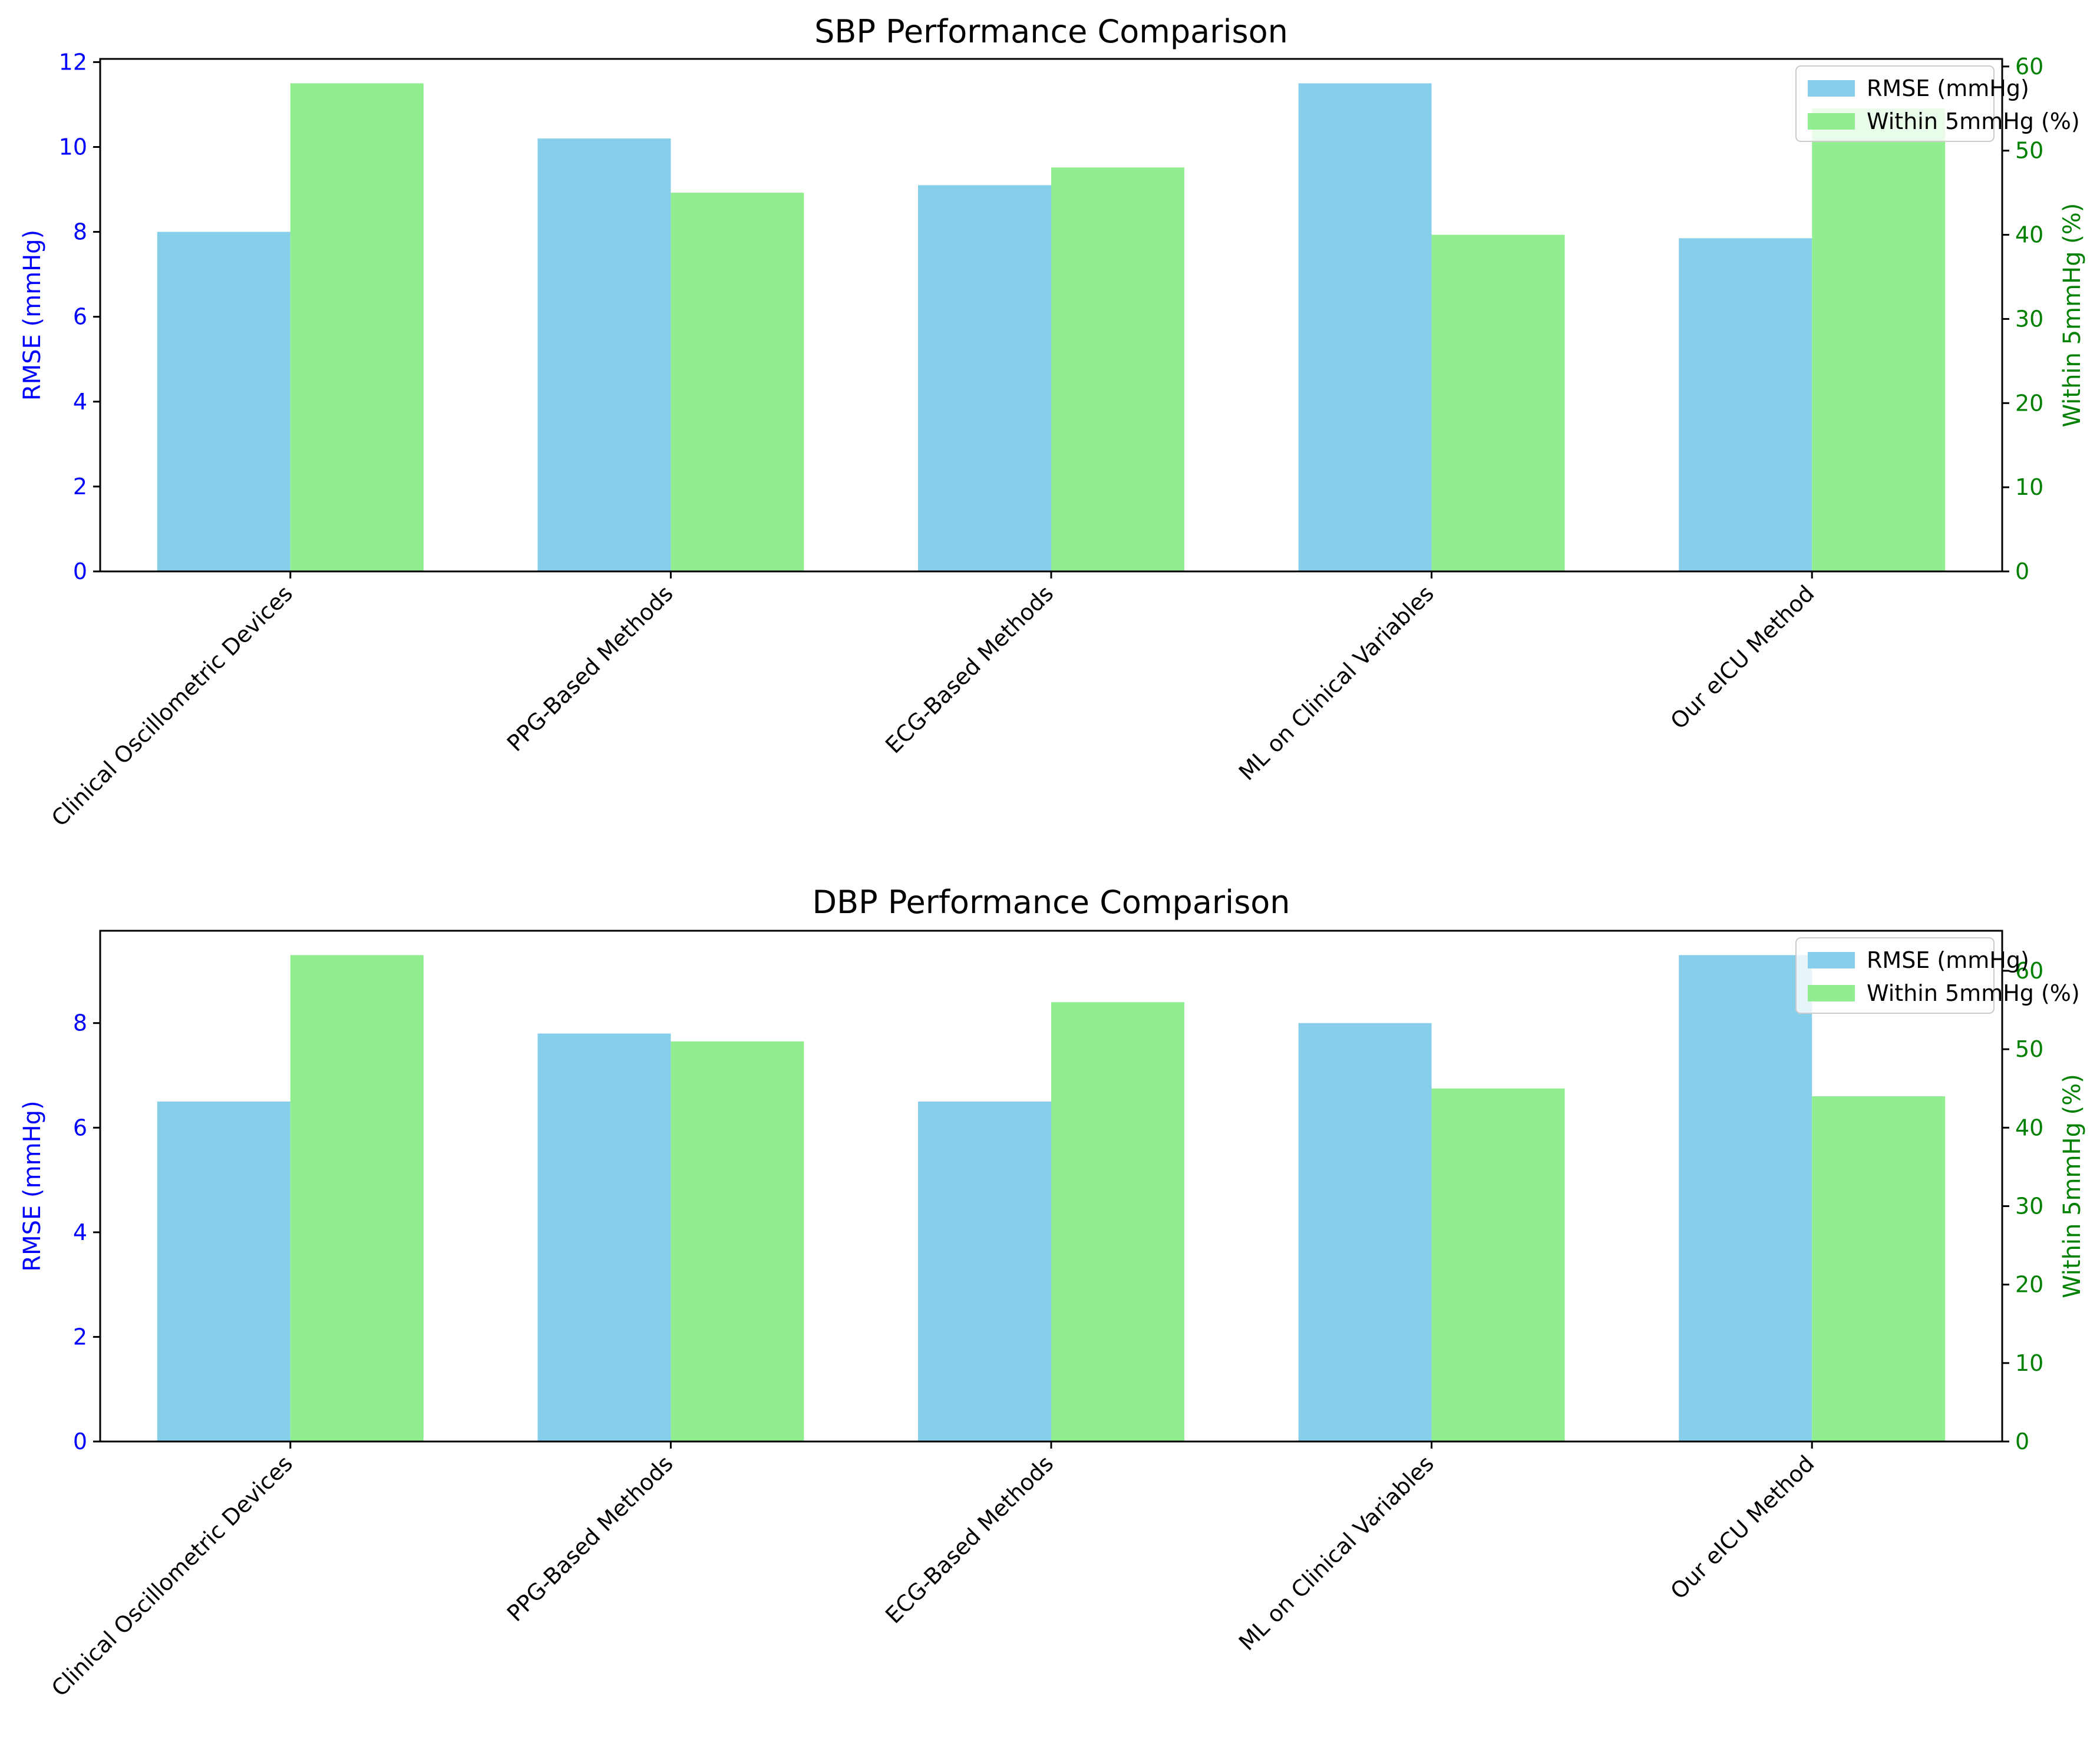 The width and height of the screenshot is (2100, 1749). I want to click on chart-title: SBP Performance Comparison, so click(1051, 31).